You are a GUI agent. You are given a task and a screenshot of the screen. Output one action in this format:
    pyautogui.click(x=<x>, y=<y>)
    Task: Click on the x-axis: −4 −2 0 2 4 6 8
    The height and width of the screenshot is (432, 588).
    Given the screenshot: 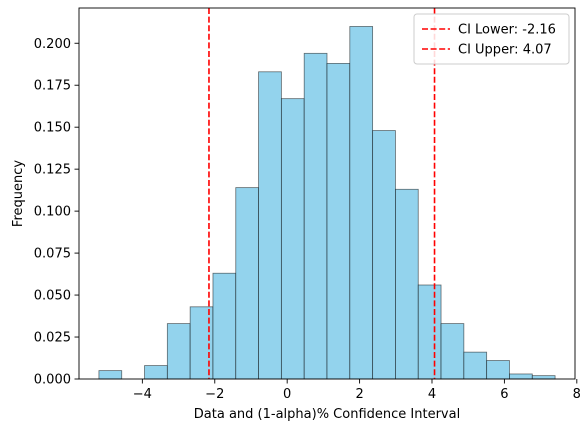 What is the action you would take?
    pyautogui.click(x=357, y=390)
    